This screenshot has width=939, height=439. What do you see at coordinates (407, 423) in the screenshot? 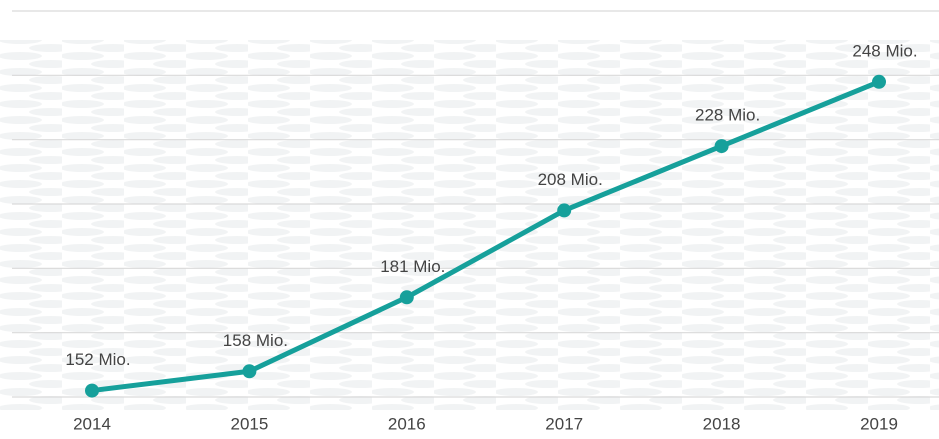
I see `x-tick-label: 2016` at bounding box center [407, 423].